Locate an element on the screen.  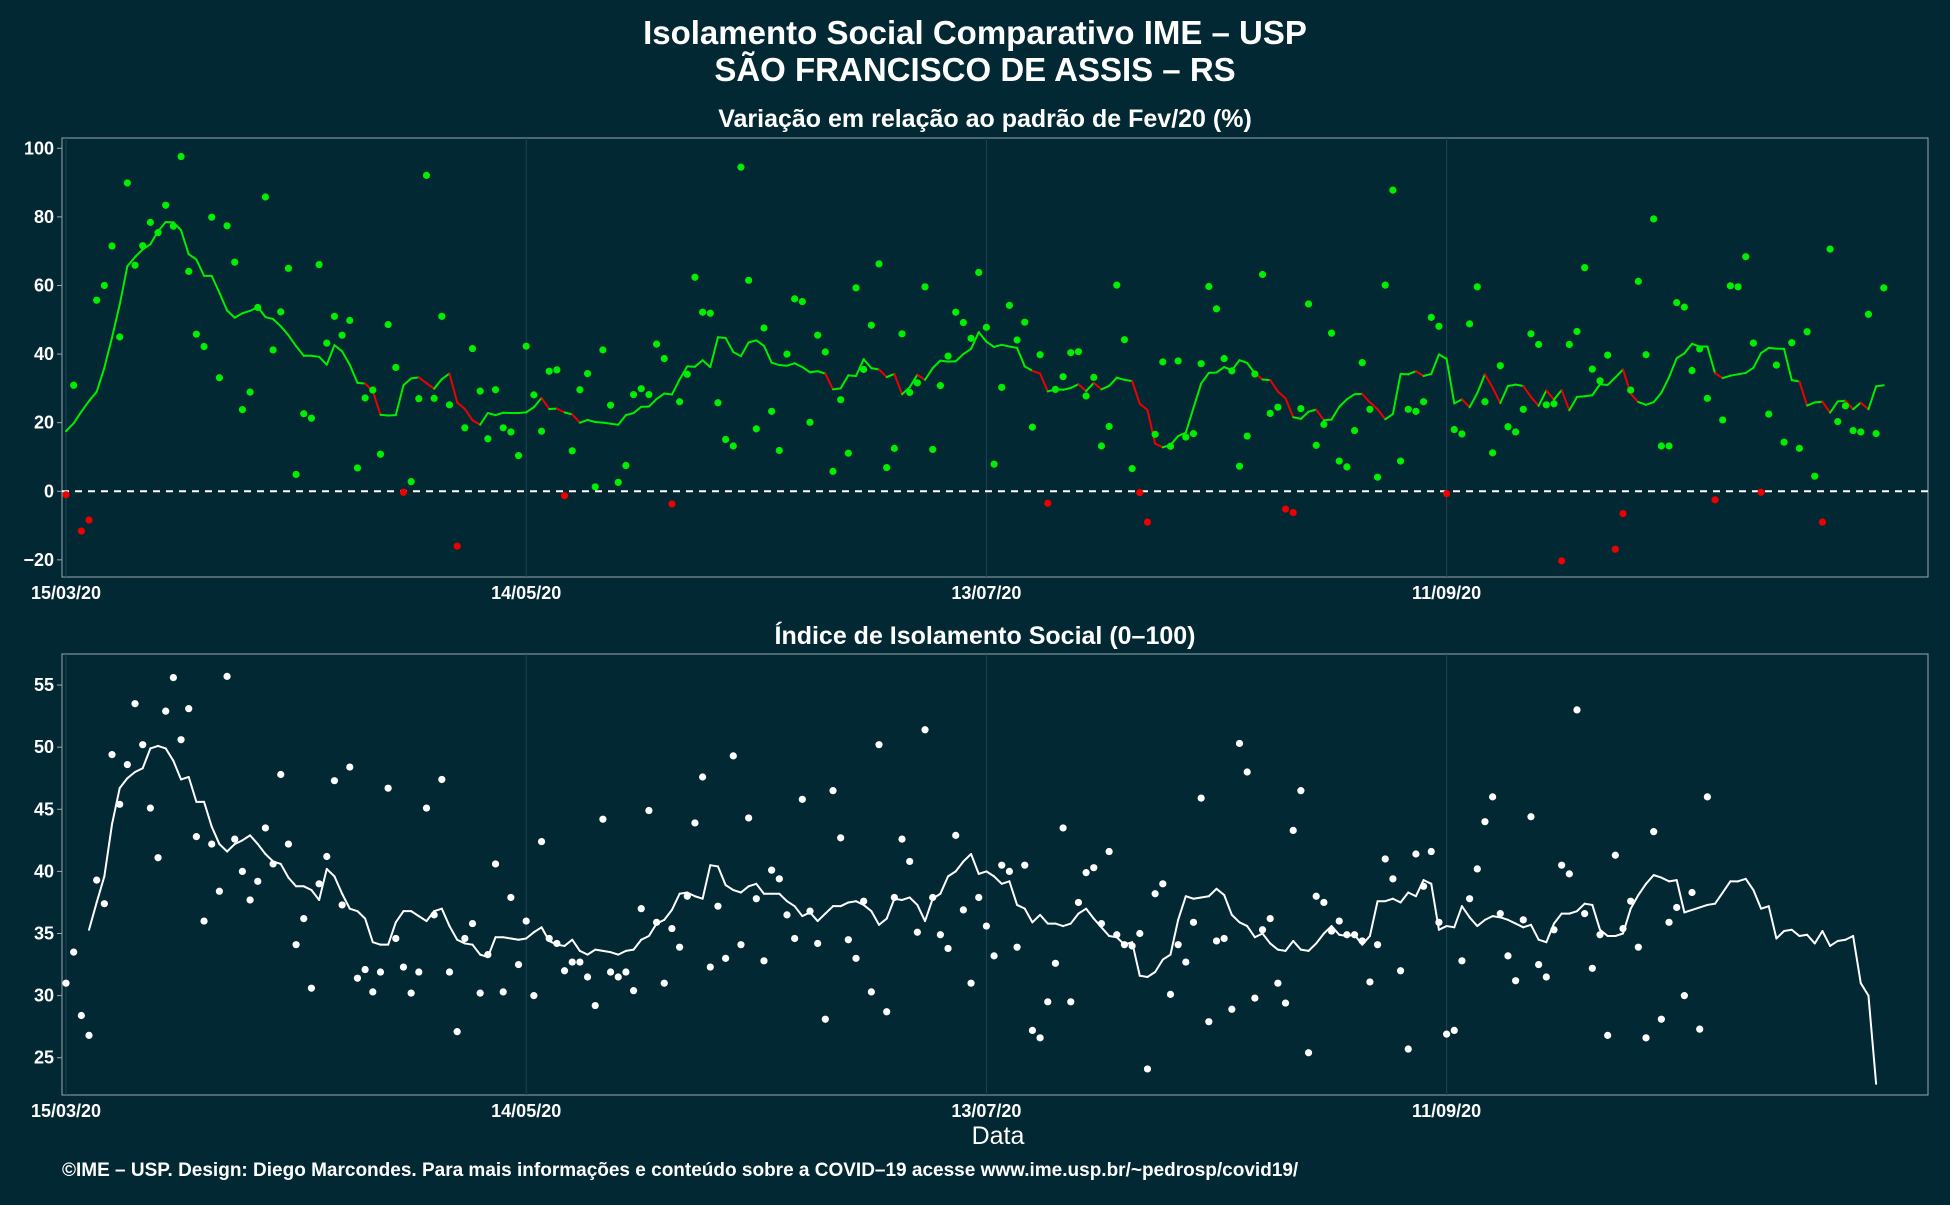
panel2-title: Índice de Isolamento Social (0–100) is located at coordinates (985, 635).